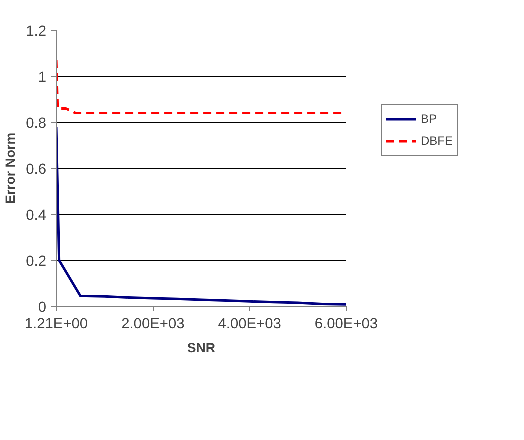 Image resolution: width=524 pixels, height=440 pixels. What do you see at coordinates (250, 324) in the screenshot?
I see `x-tick-label: 4.00E+03` at bounding box center [250, 324].